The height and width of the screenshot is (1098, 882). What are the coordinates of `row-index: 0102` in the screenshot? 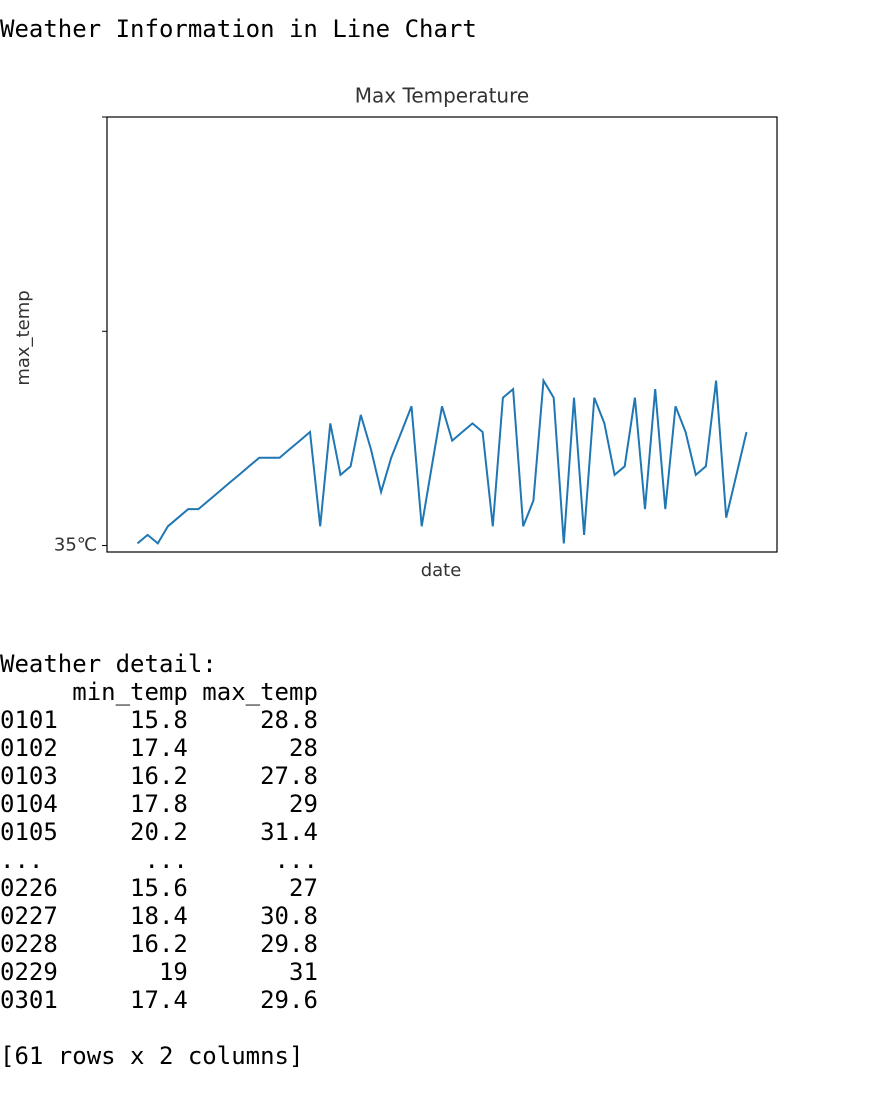 It's located at (29, 748).